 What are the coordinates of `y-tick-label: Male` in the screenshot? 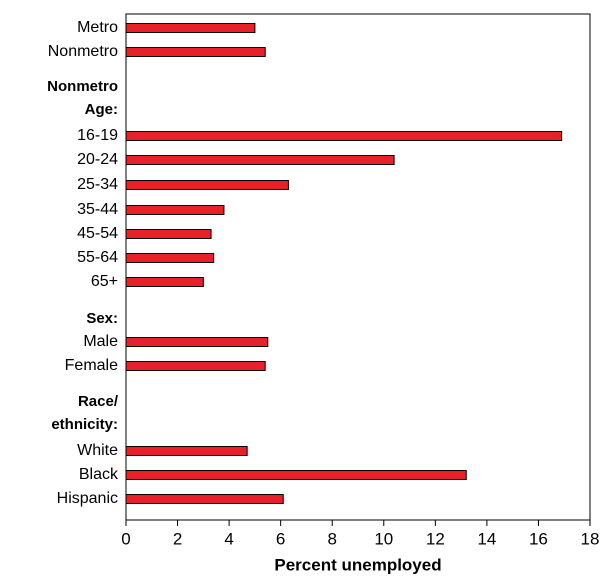 It's located at (100, 341).